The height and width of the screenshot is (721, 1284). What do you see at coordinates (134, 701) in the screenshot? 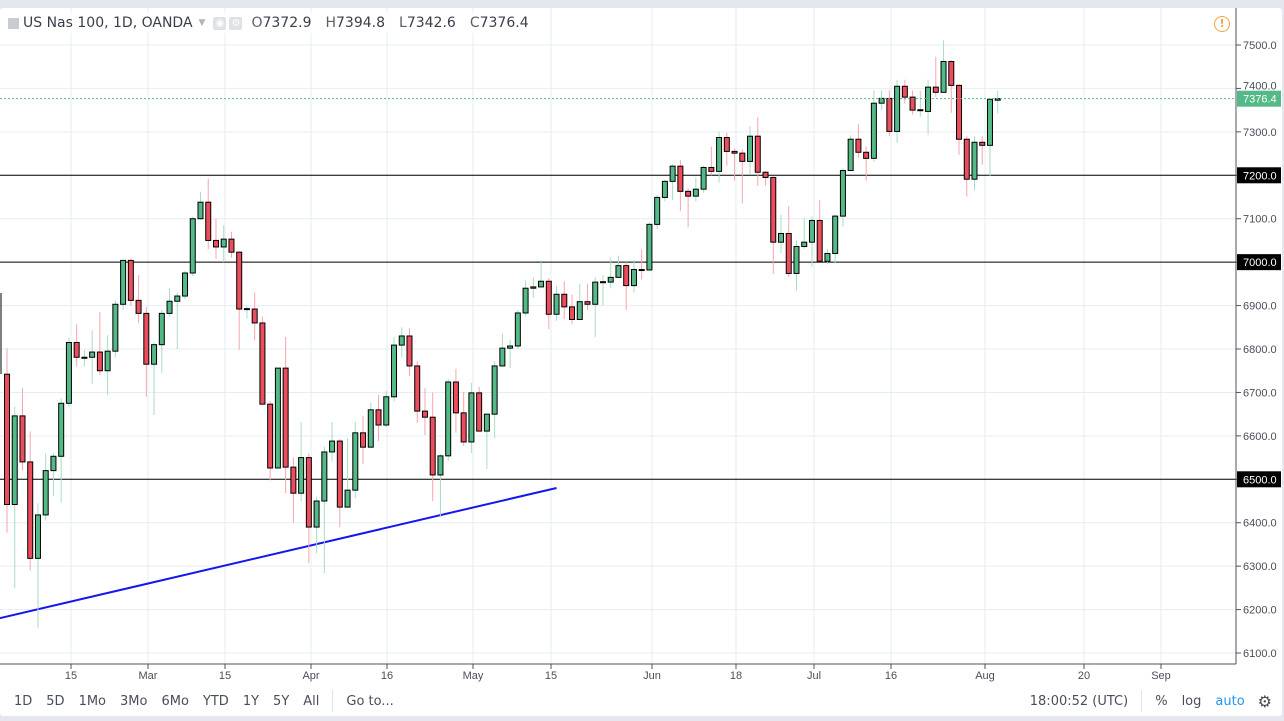
I see `range-button-3mo: 3Mo` at bounding box center [134, 701].